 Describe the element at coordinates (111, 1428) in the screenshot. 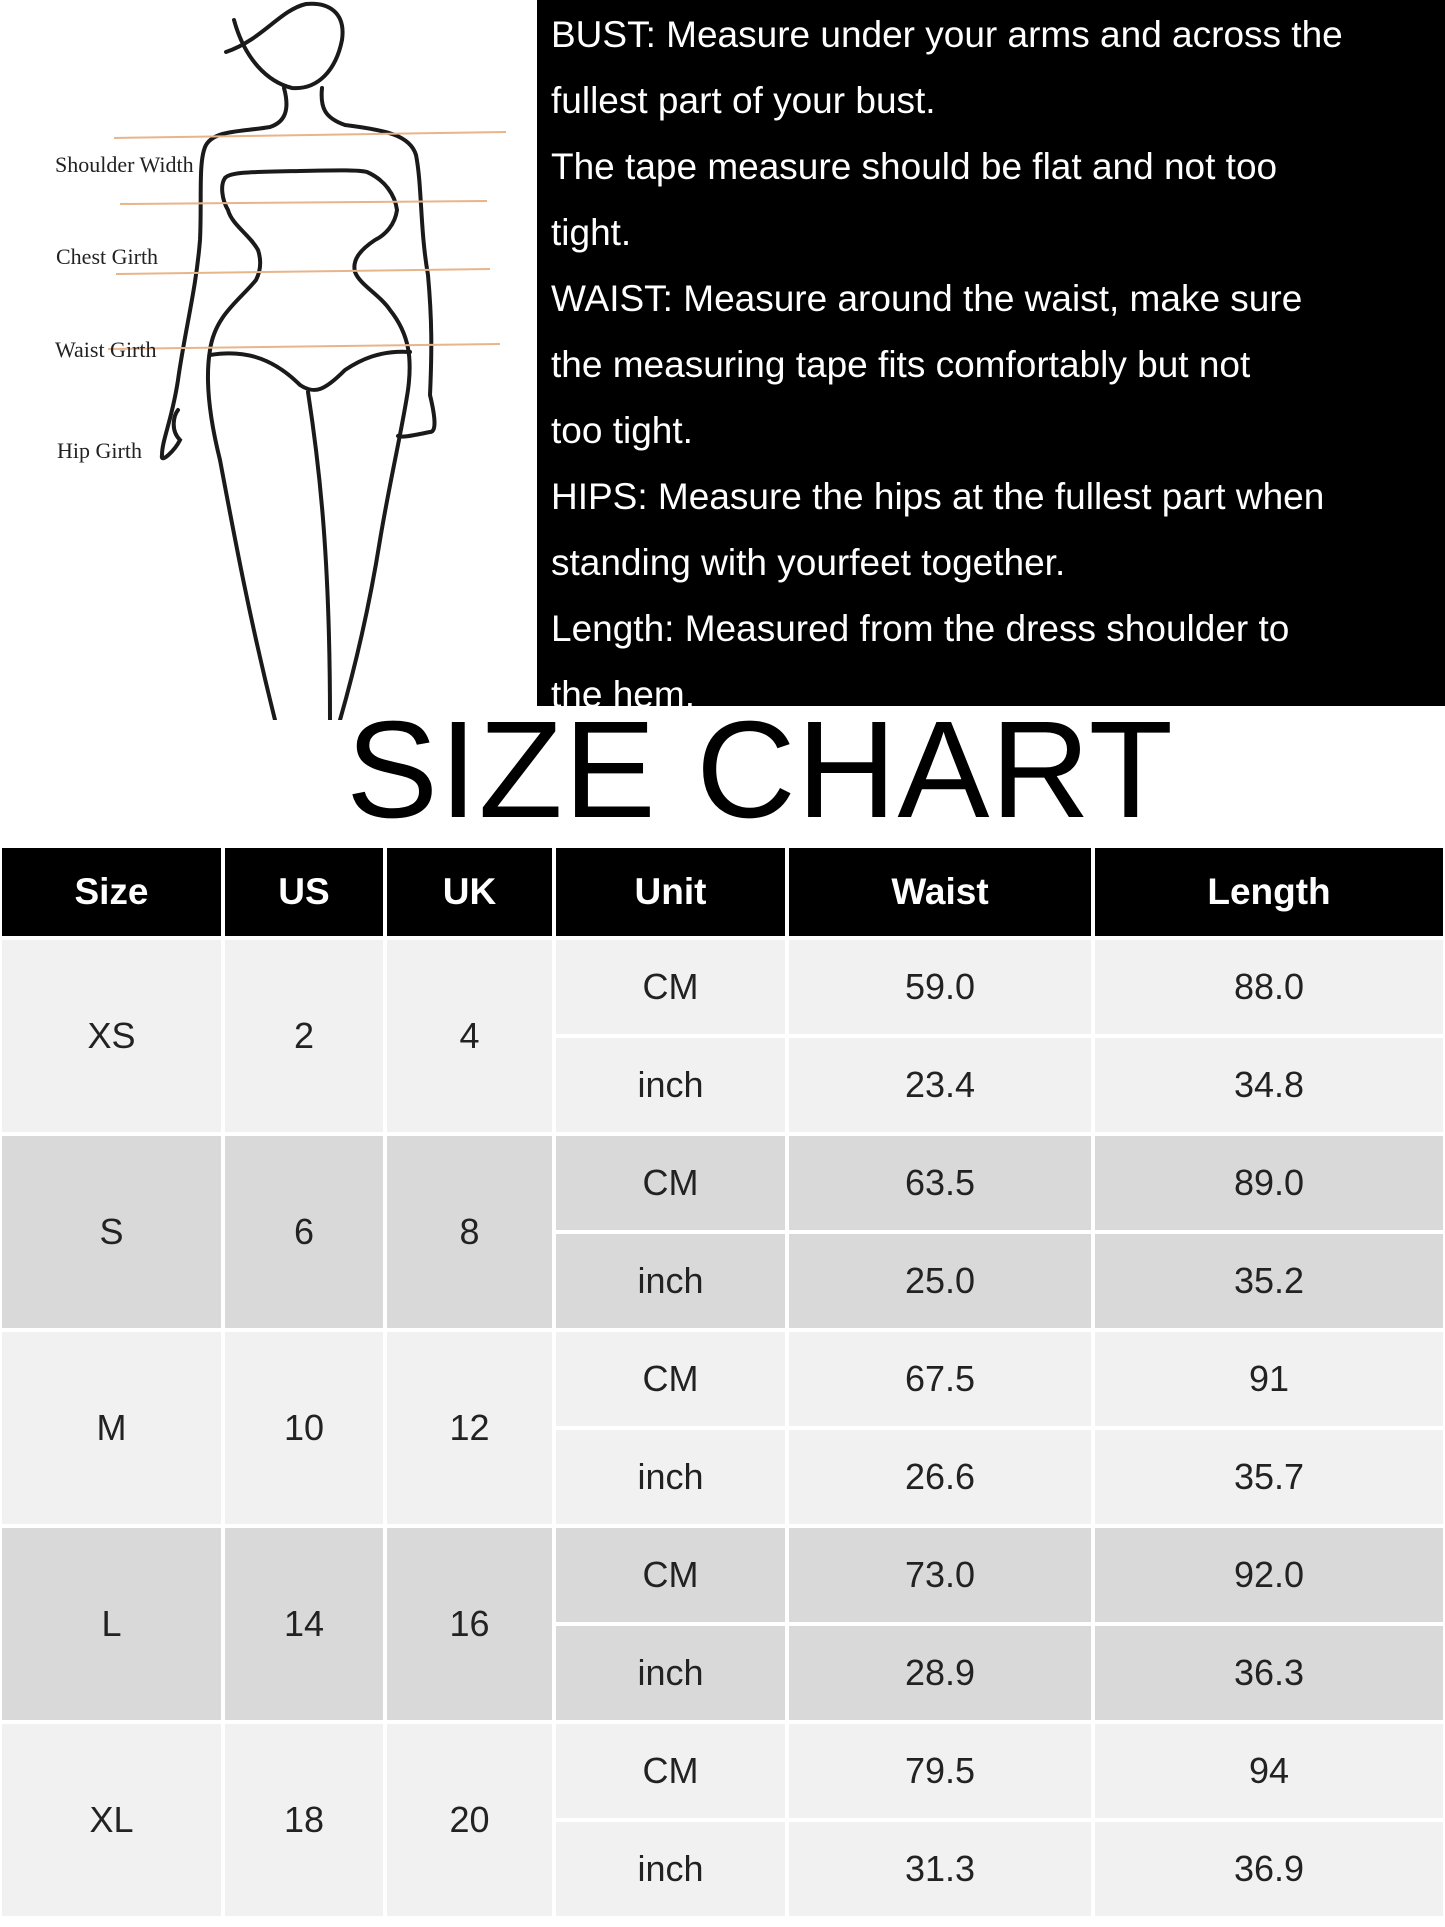

I see `cell-size: M` at that location.